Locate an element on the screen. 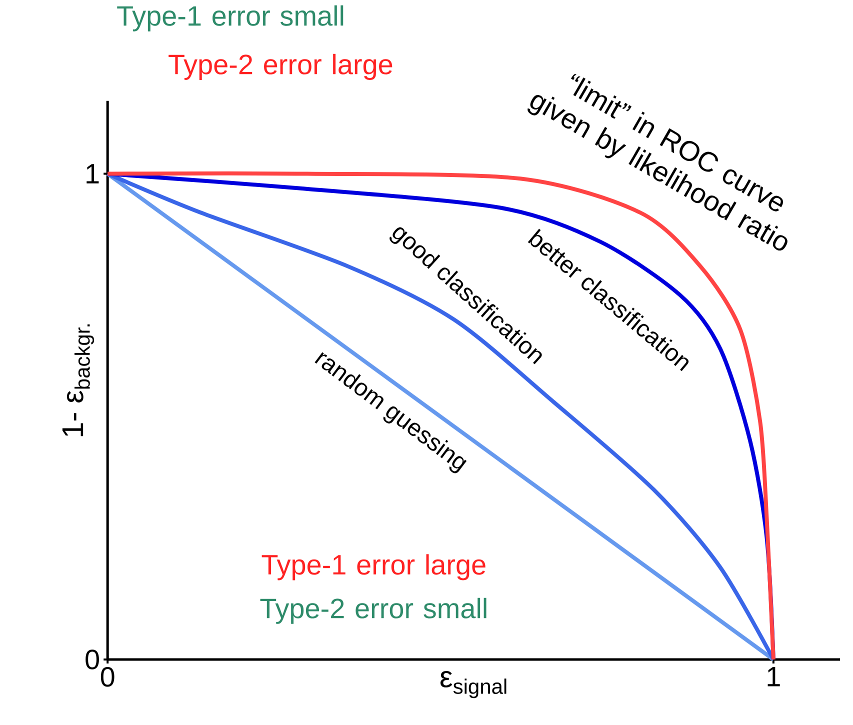 This screenshot has height=725, width=853. annotation: Type-2 error small is located at coordinates (373, 611).